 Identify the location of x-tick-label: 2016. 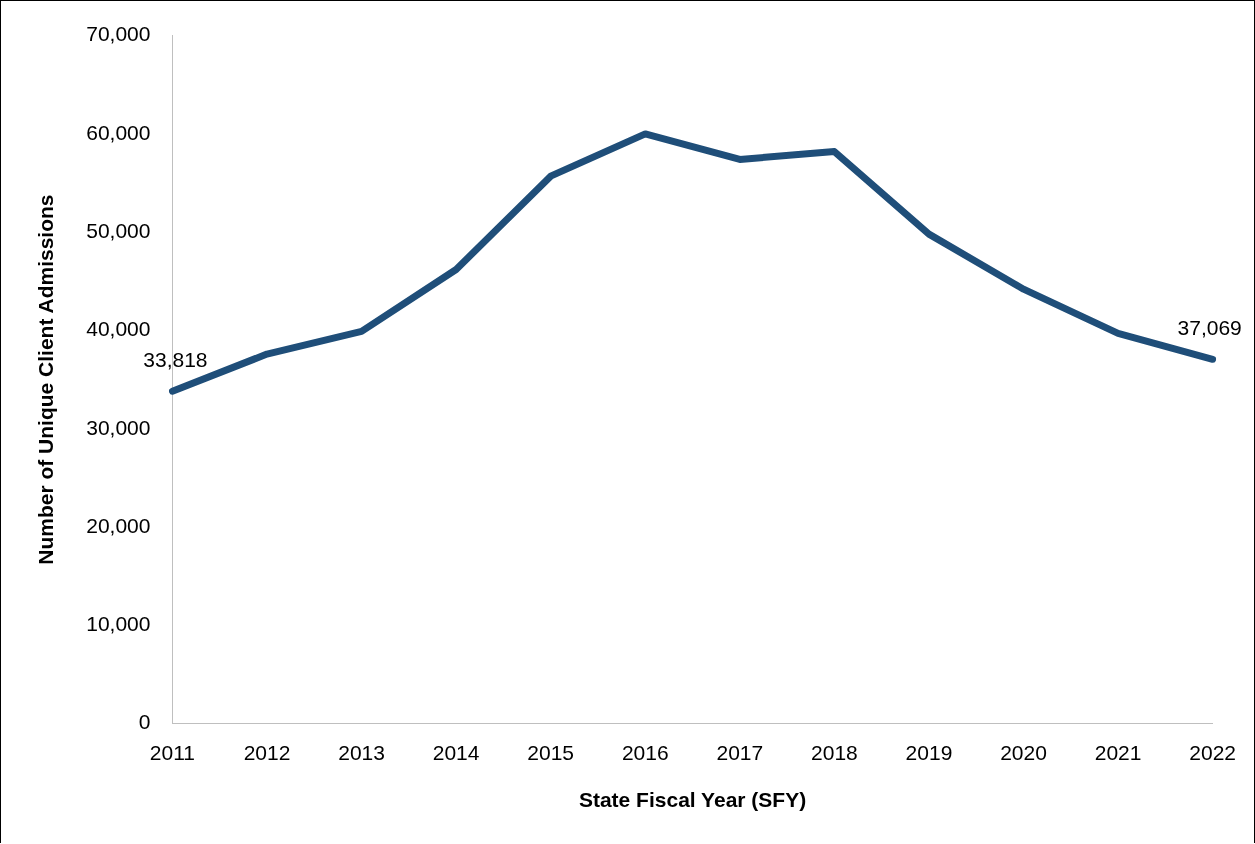
(645, 752).